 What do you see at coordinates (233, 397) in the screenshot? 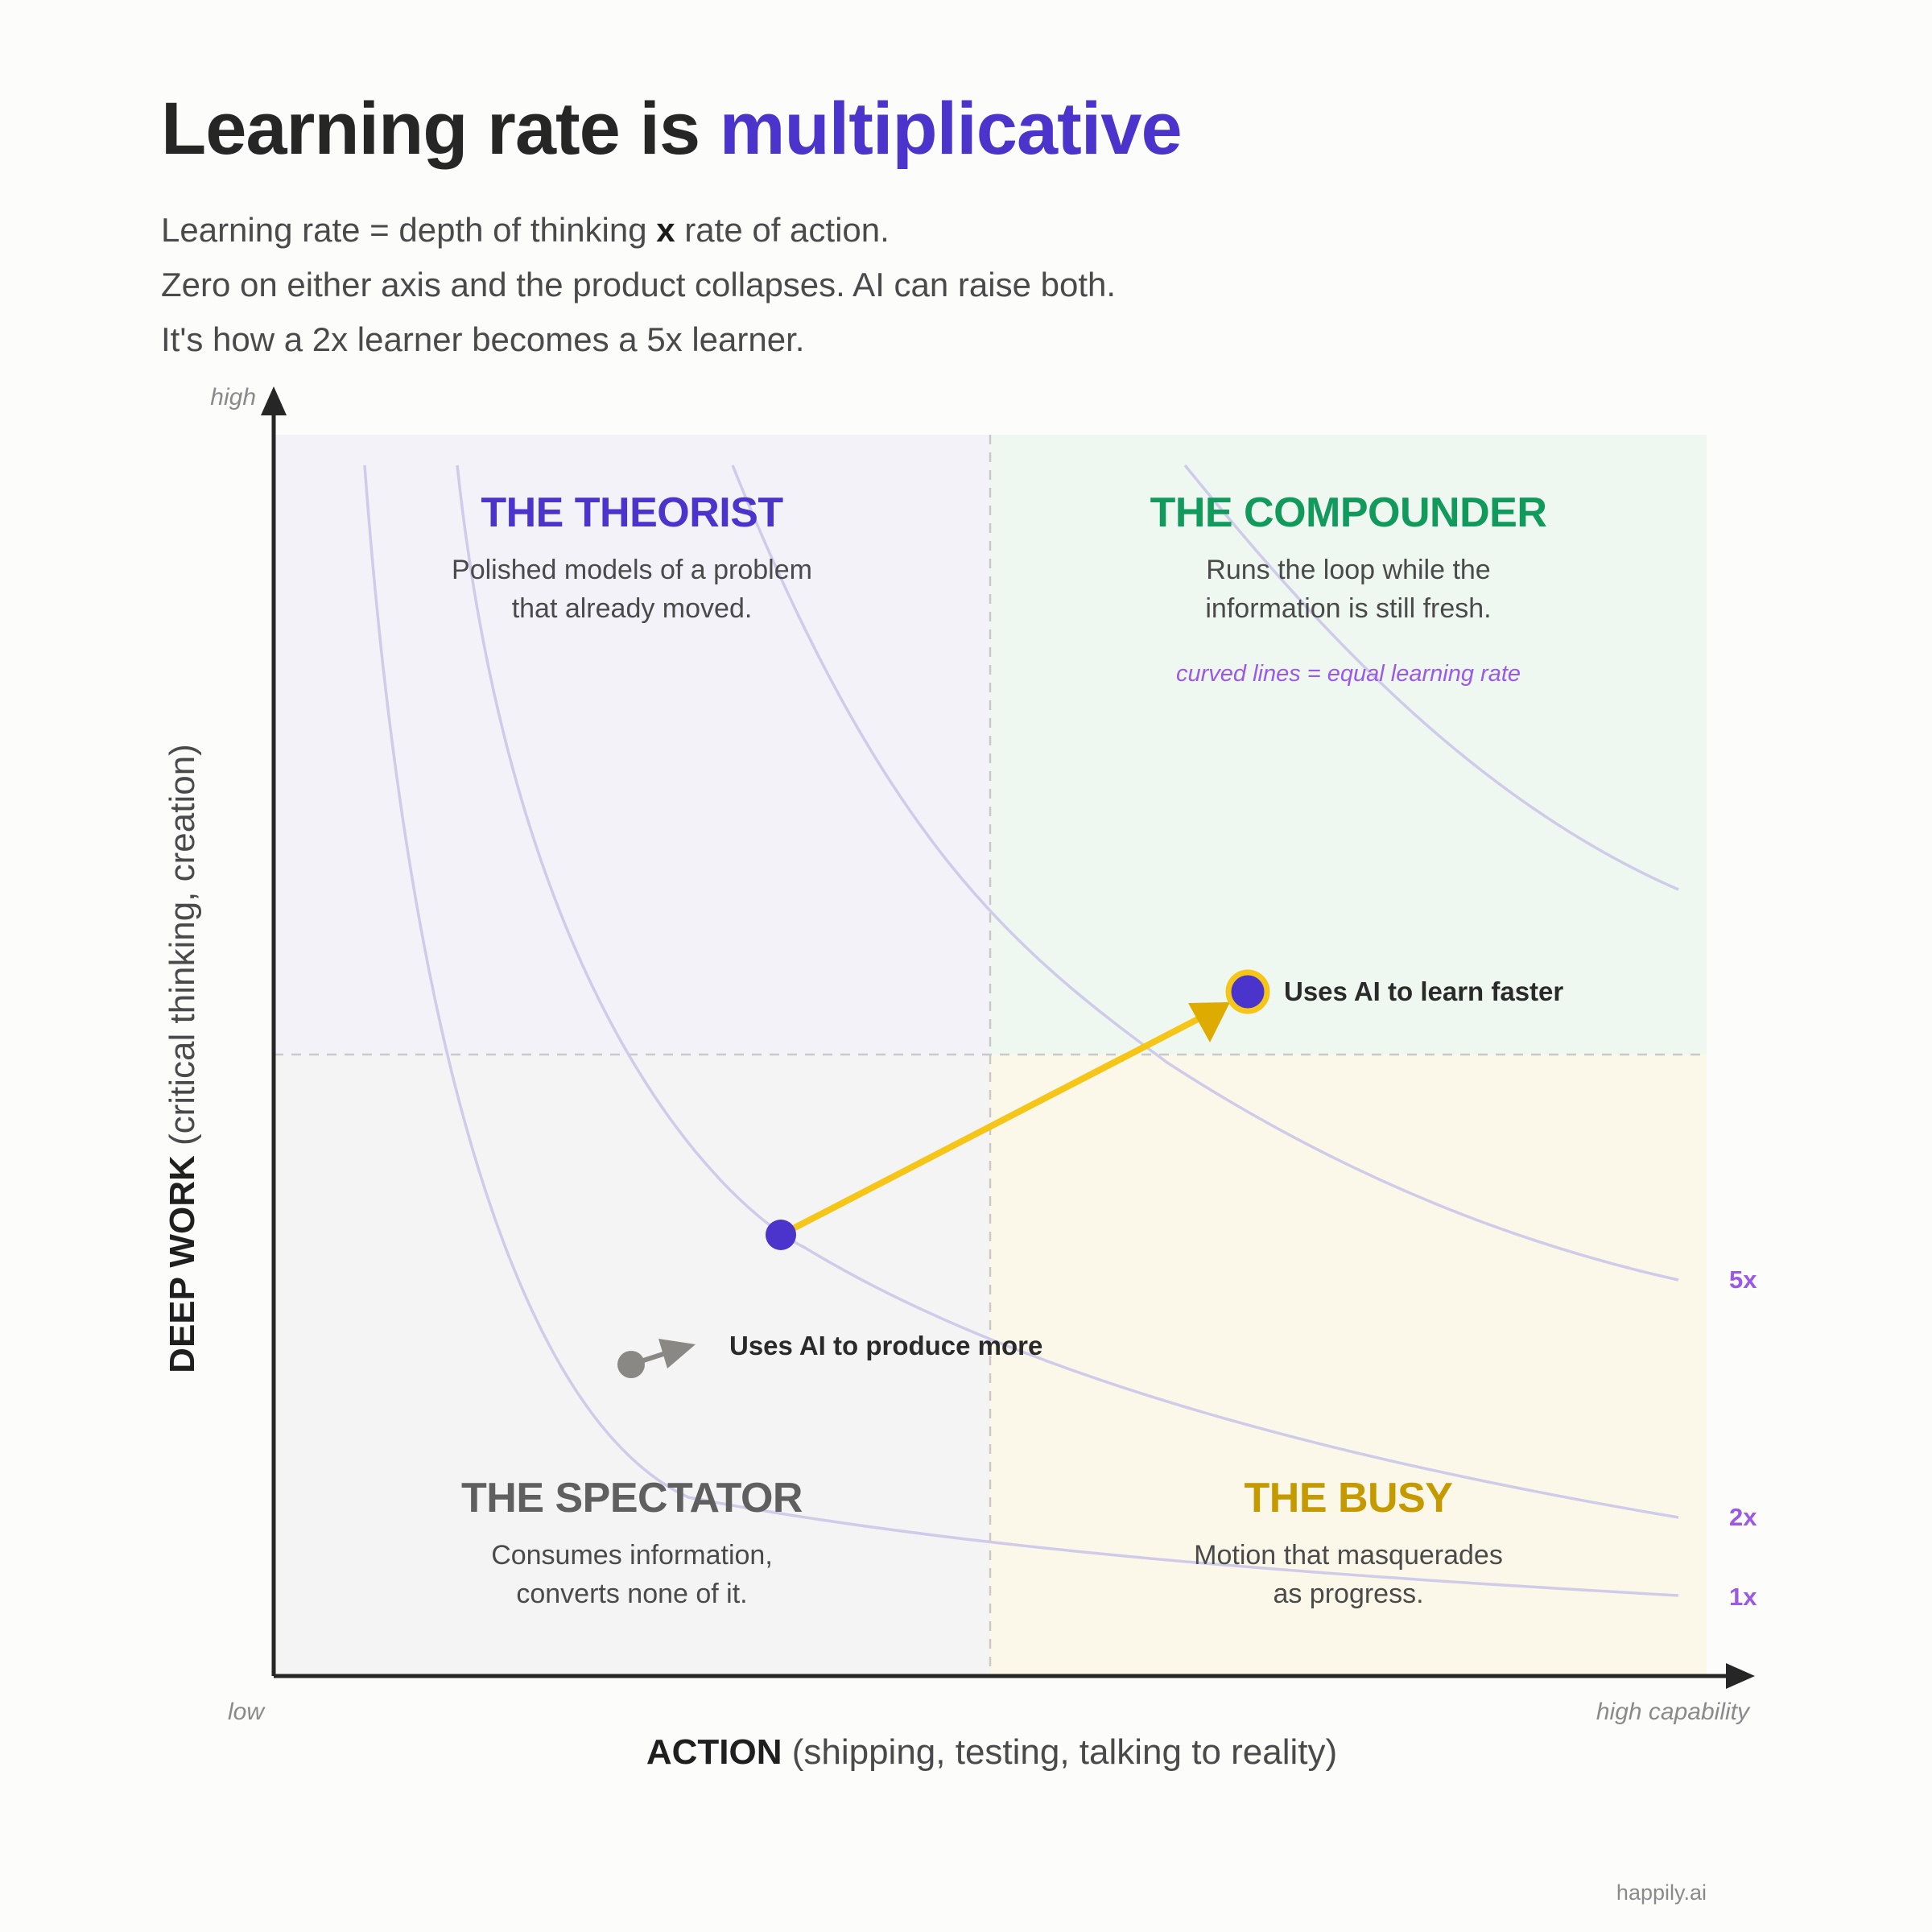
I see `y-axis-high-label: high` at bounding box center [233, 397].